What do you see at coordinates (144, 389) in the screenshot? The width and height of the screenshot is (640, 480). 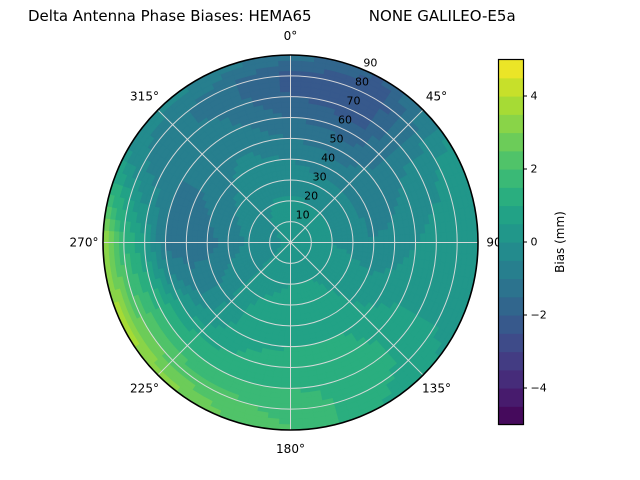 I see `angular-tick-label: 225°` at bounding box center [144, 389].